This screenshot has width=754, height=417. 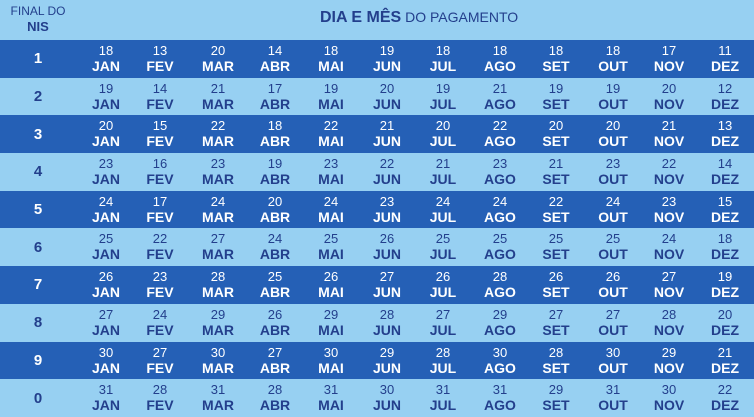 I want to click on payment-date-cell: 30 MAI, so click(x=331, y=361).